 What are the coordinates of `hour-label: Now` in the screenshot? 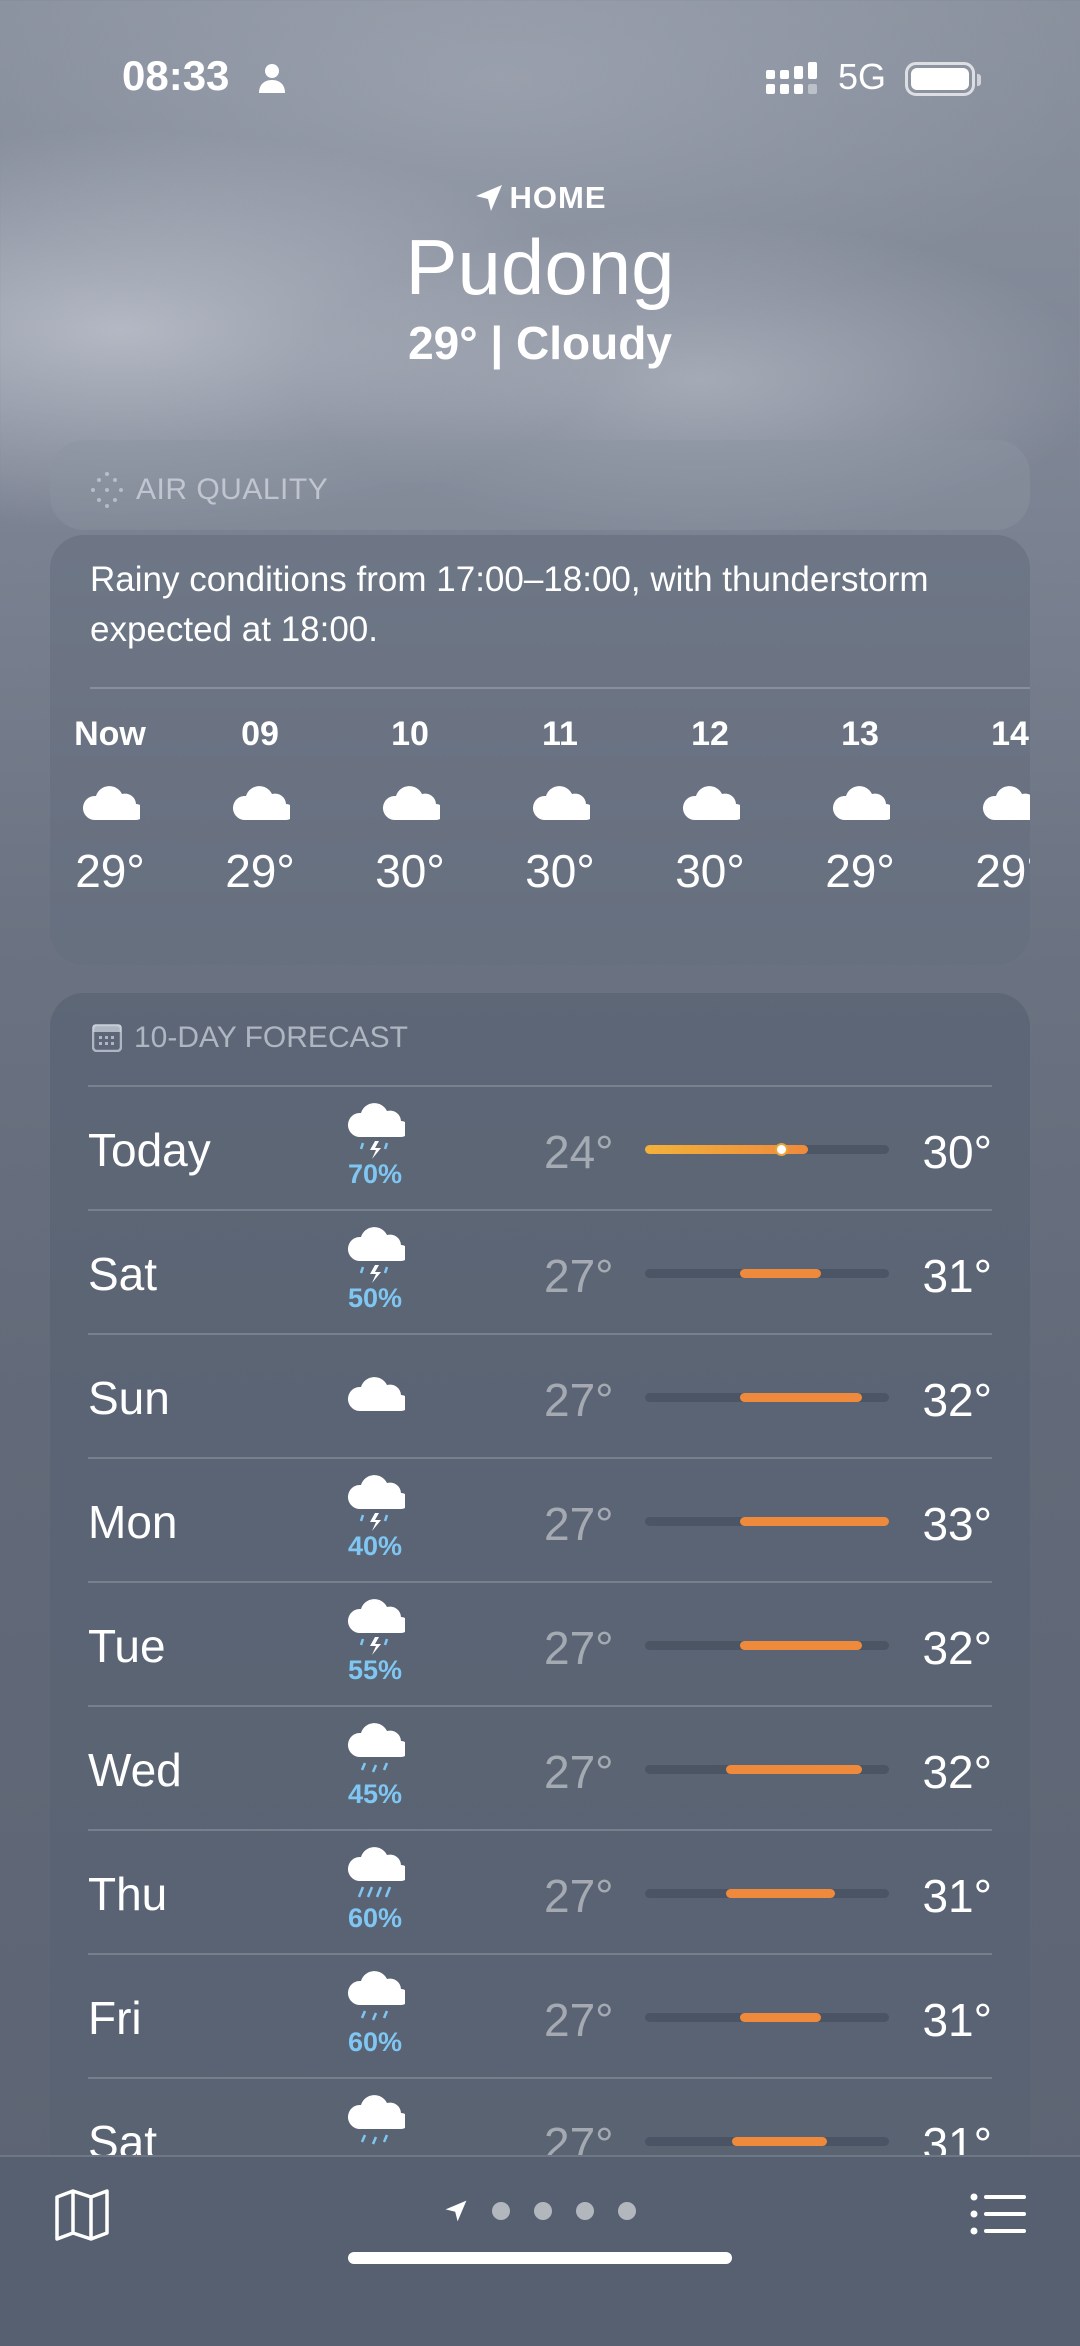 It's located at (110, 734).